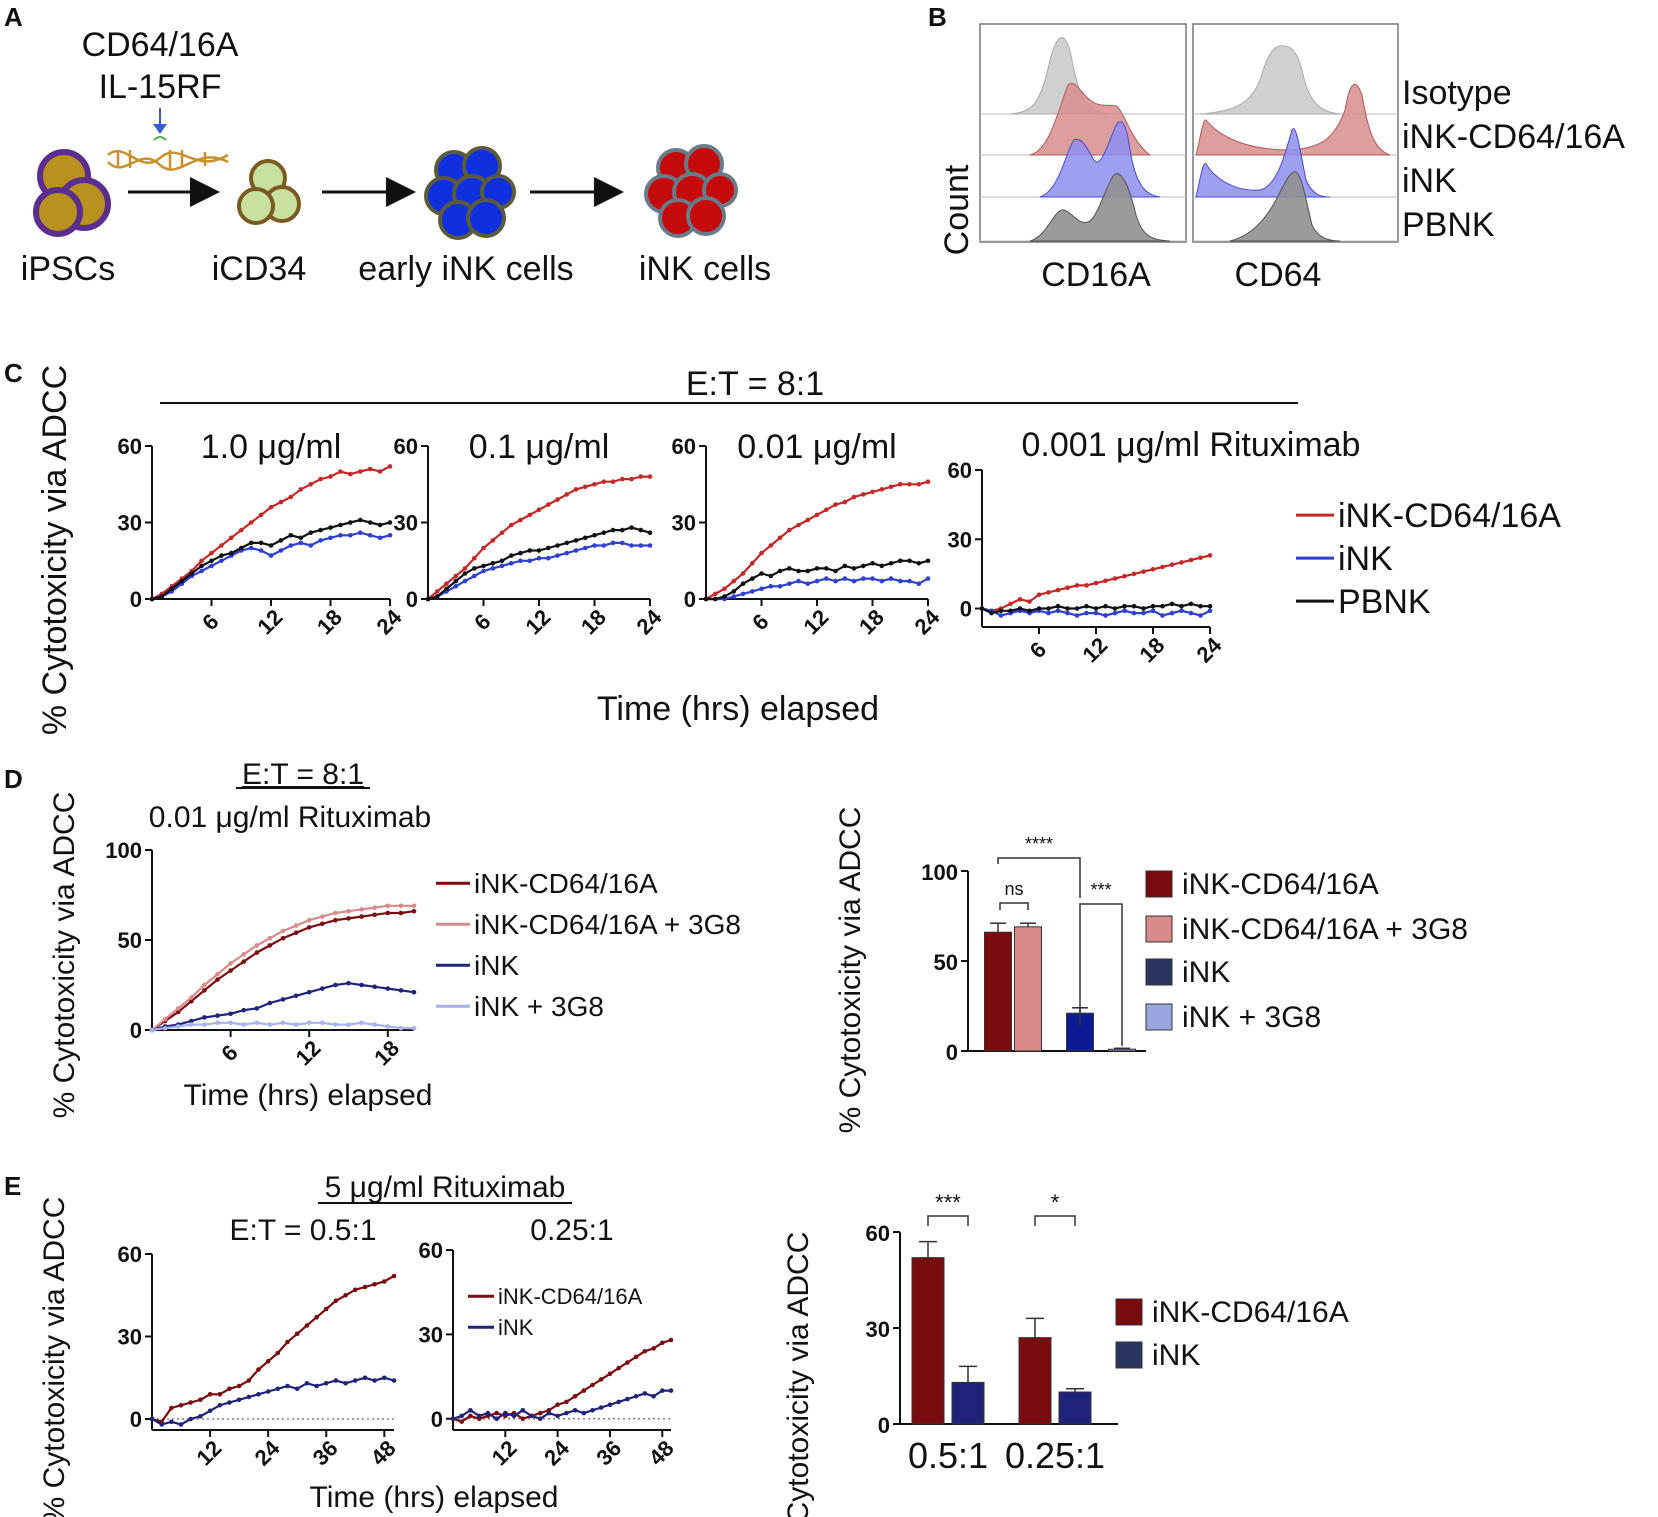 The image size is (1658, 1517). Describe the element at coordinates (1154, 546) in the screenshot. I see `chart-c4: 0 30 60 6 12 18 24 0.001 μg/ml Rituximab` at that location.